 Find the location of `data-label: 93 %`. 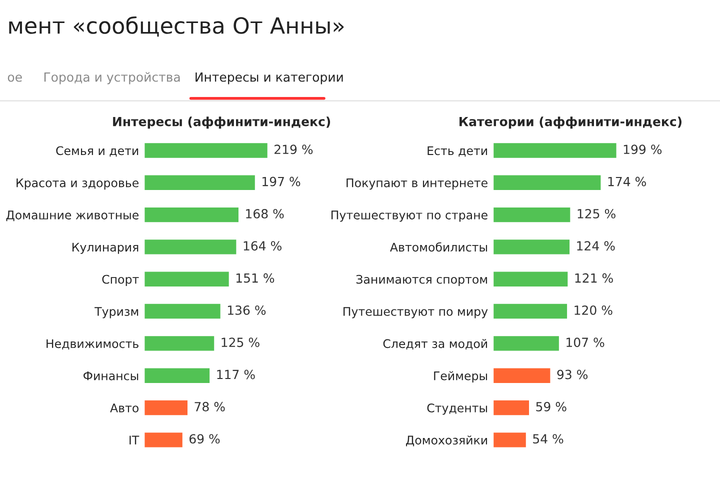

data-label: 93 % is located at coordinates (572, 375).